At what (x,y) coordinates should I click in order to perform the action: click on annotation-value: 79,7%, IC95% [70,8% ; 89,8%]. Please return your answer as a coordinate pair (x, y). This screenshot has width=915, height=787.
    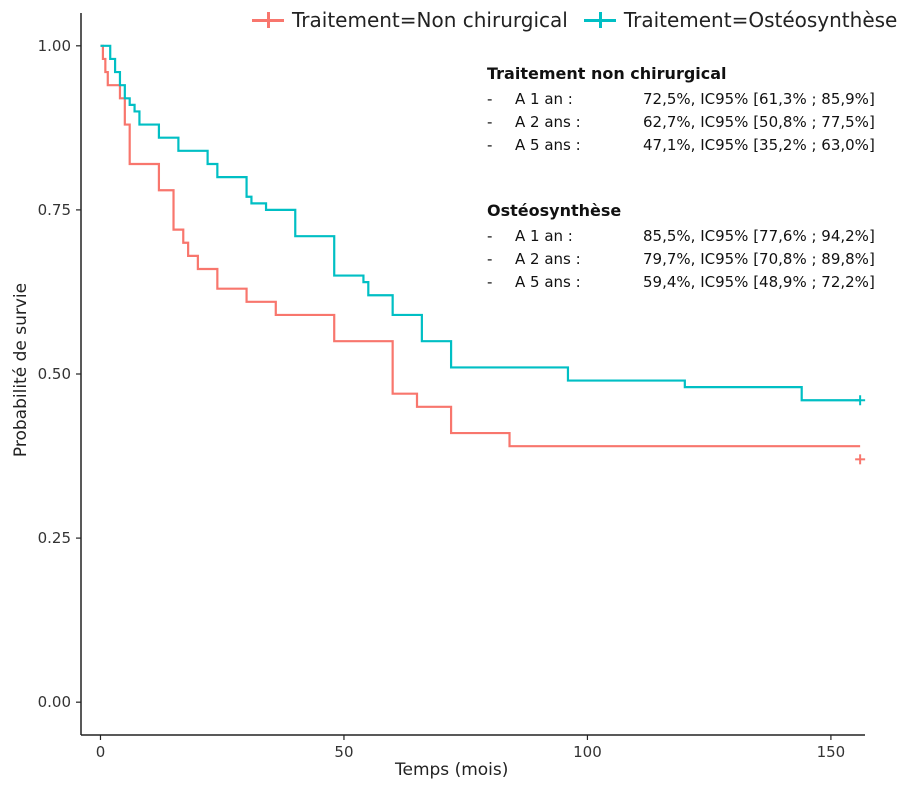
    Looking at the image, I should click on (759, 258).